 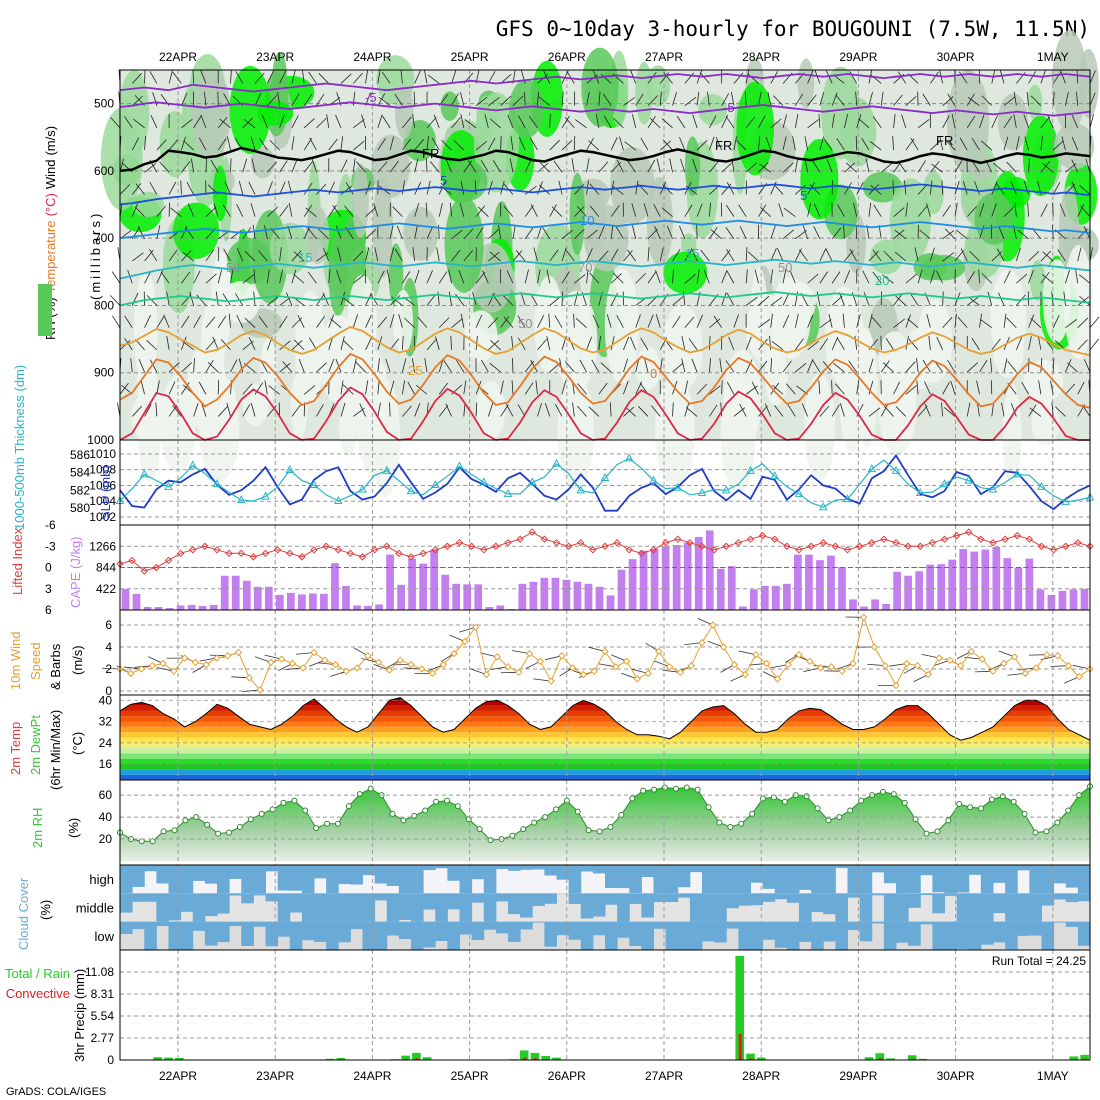 What do you see at coordinates (95, 908) in the screenshot?
I see `cloud-row-label: middle` at bounding box center [95, 908].